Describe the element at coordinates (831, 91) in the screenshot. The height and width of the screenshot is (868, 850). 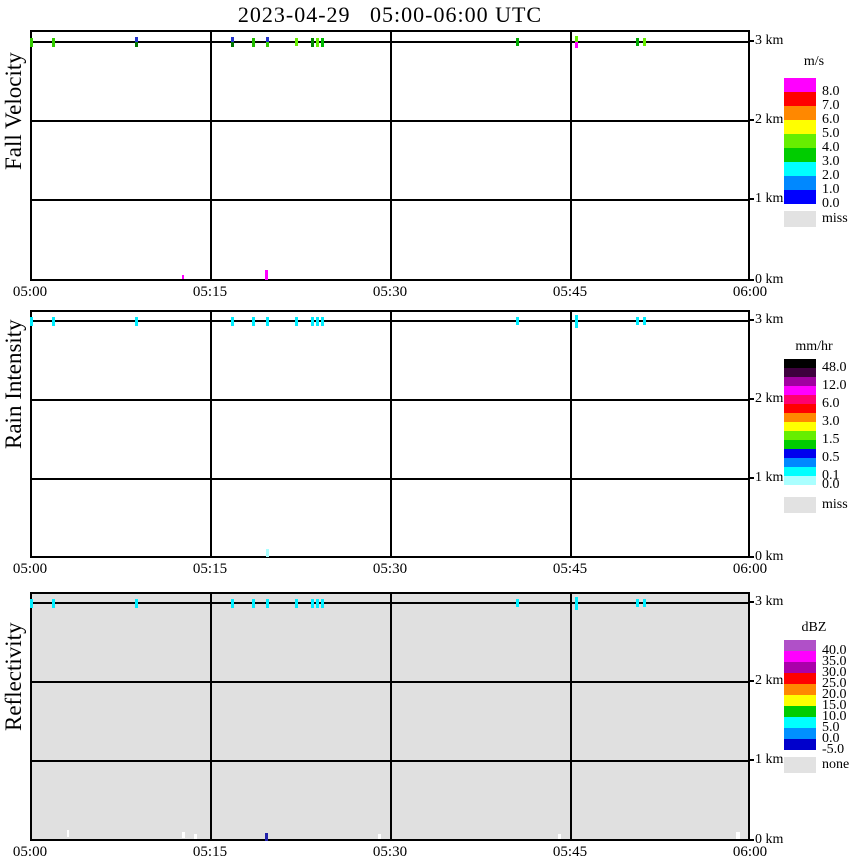
I see `colorbar-tick-label: 8.0` at that location.